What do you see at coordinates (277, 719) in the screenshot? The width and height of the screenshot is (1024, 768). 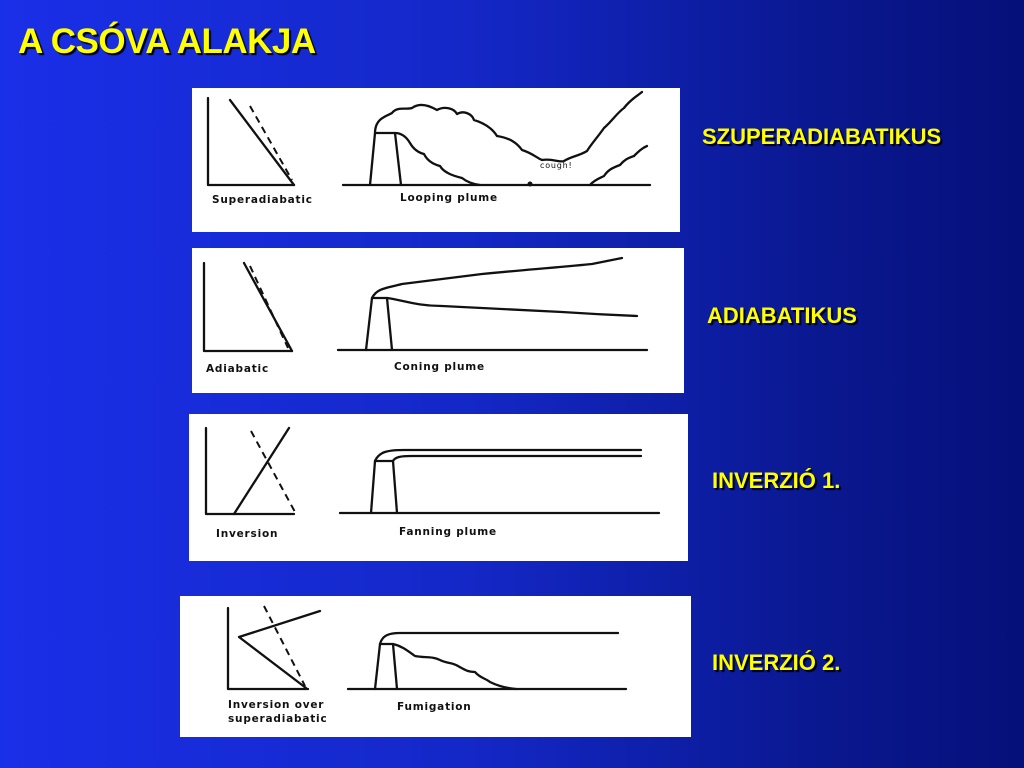 I see `profile-label-line2: superadiabatic` at bounding box center [277, 719].